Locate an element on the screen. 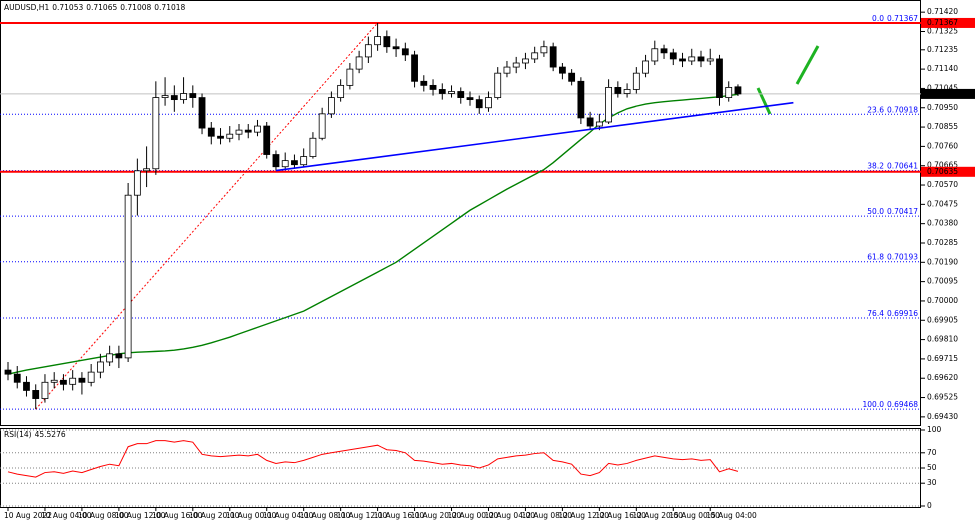 This screenshot has height=522, width=975. x-tick-label: 12 Aug 16:00 is located at coordinates (620, 515).